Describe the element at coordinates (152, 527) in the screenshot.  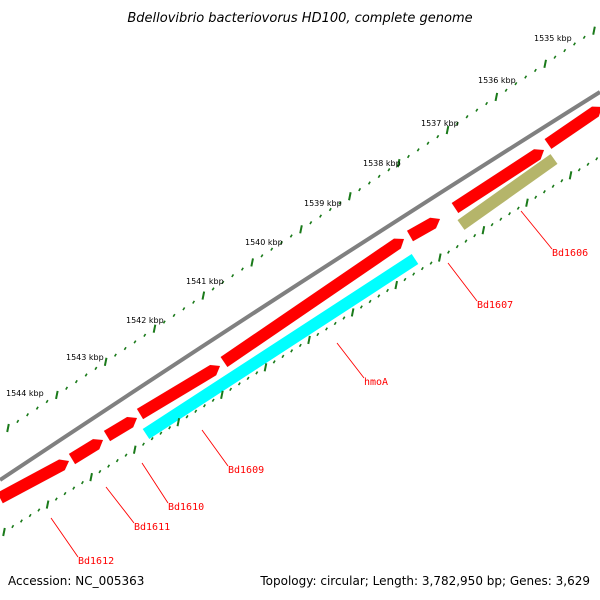
I see `gene-label-bd1611: Bd1611` at that location.